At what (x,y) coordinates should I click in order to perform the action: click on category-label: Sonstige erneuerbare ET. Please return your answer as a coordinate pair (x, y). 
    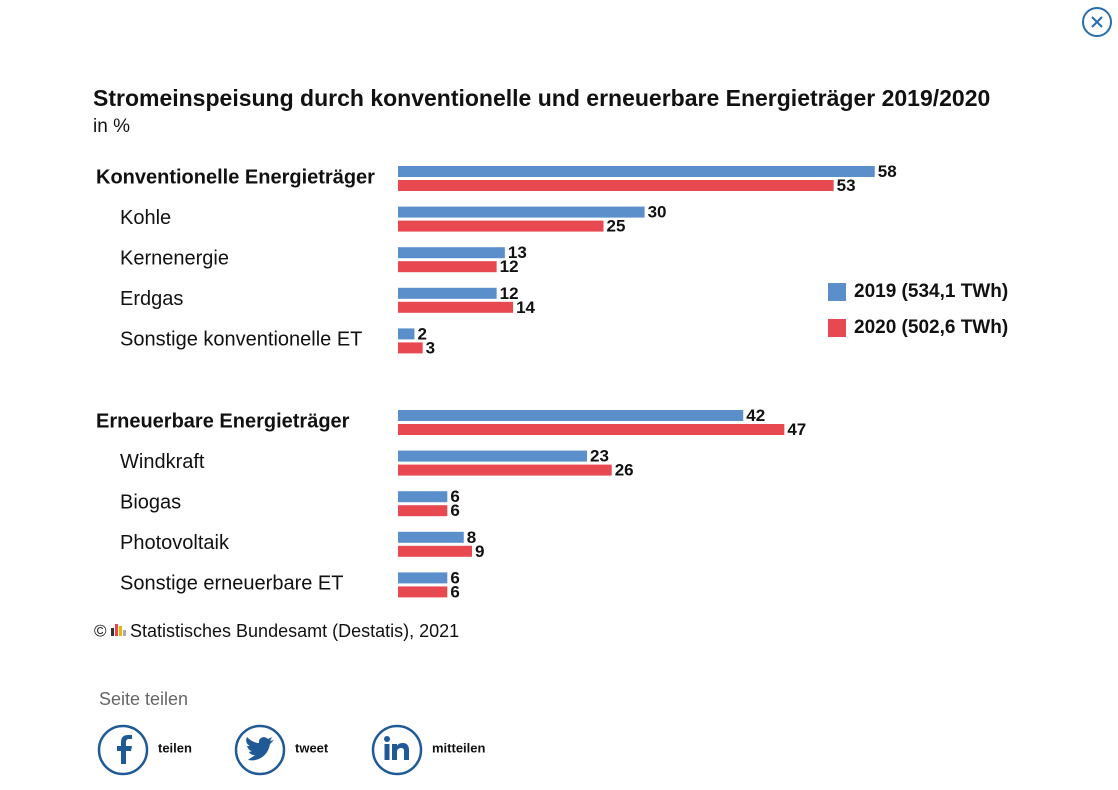
    Looking at the image, I should click on (231, 584).